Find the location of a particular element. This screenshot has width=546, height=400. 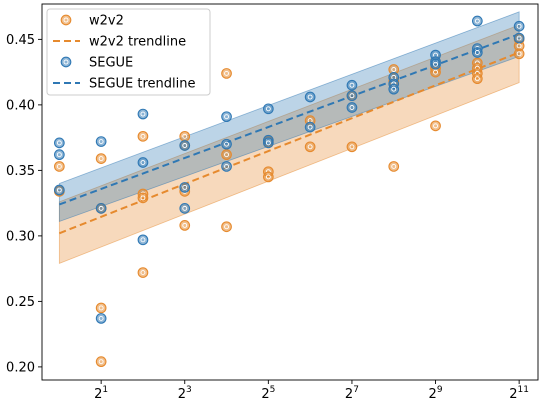

legend-marker-ring is located at coordinates (66, 62).